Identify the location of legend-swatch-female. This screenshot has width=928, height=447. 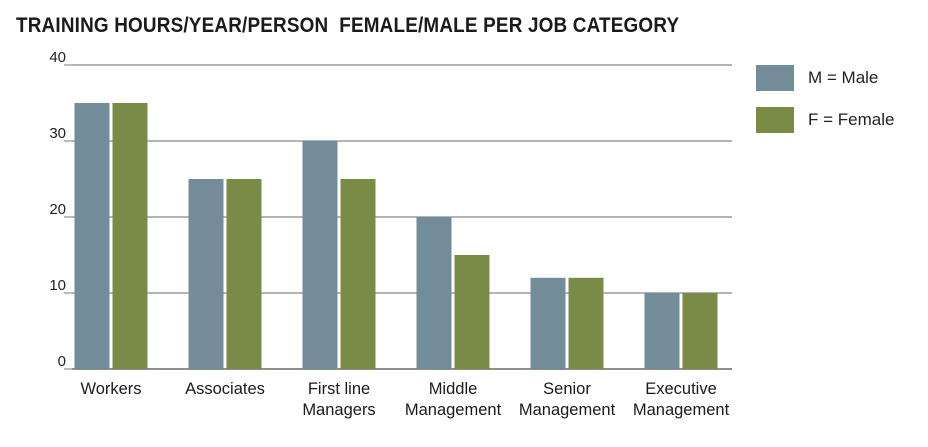
(775, 120).